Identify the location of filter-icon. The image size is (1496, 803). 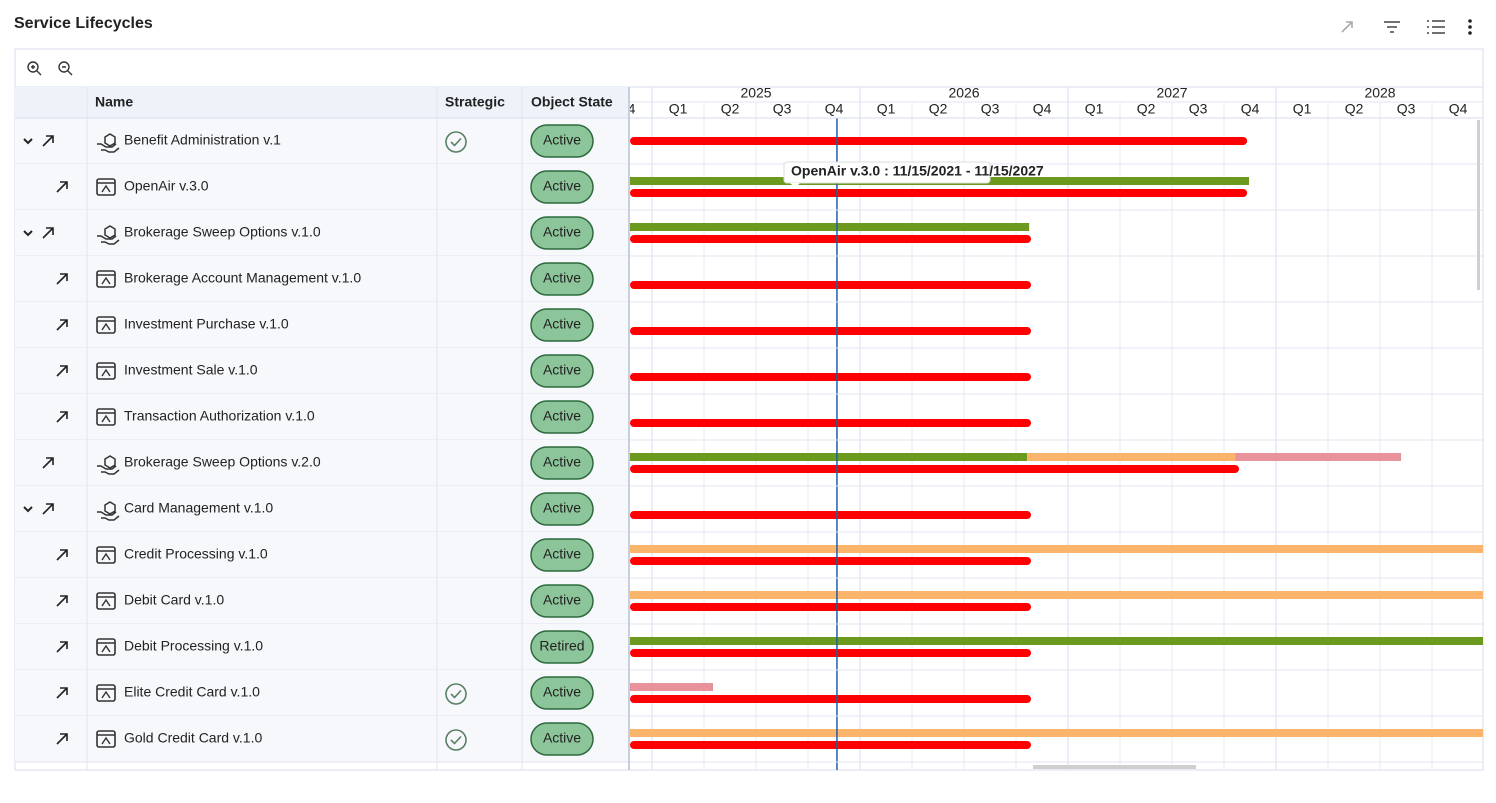
(1392, 27).